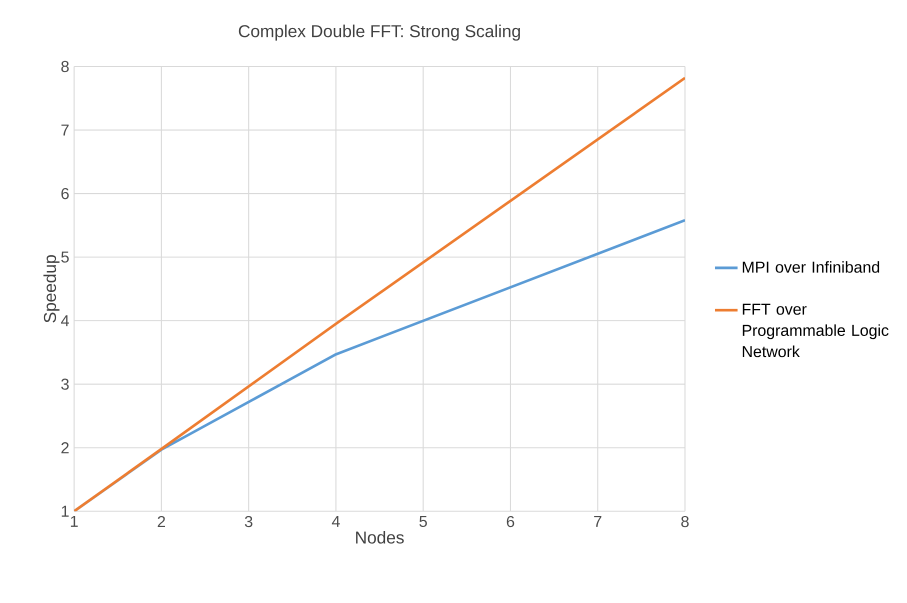 The image size is (907, 603). Describe the element at coordinates (51, 289) in the screenshot. I see `y-axis-title: Speedup` at that location.